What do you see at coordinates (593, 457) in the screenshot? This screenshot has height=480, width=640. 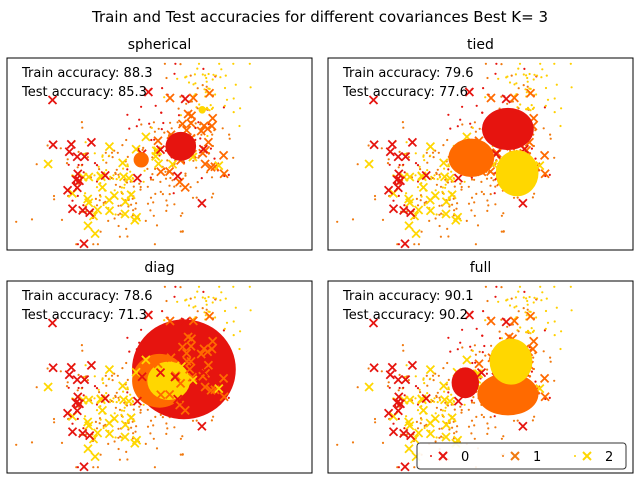 I see `legend-item-2: 2` at bounding box center [593, 457].